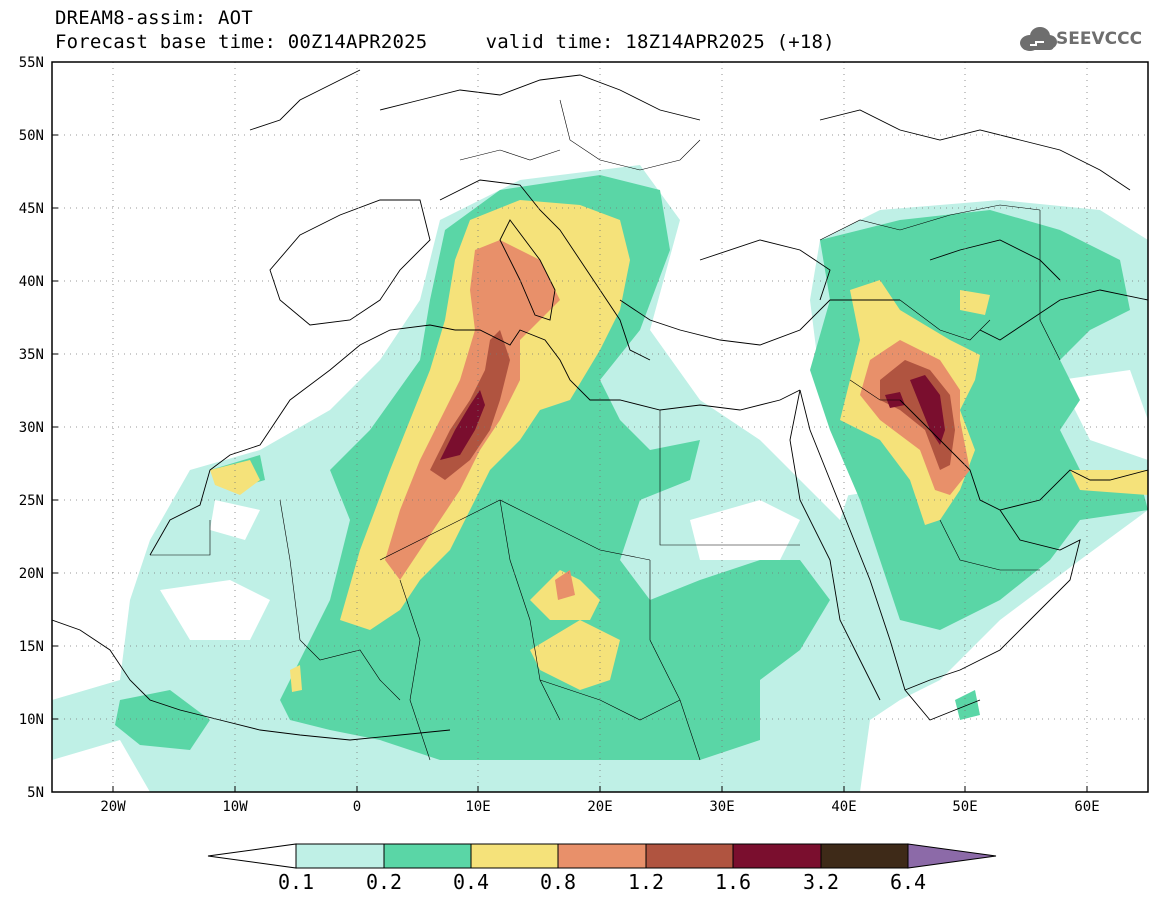 This screenshot has width=1165, height=905. I want to click on colorbar-label: 0.2, so click(384, 882).